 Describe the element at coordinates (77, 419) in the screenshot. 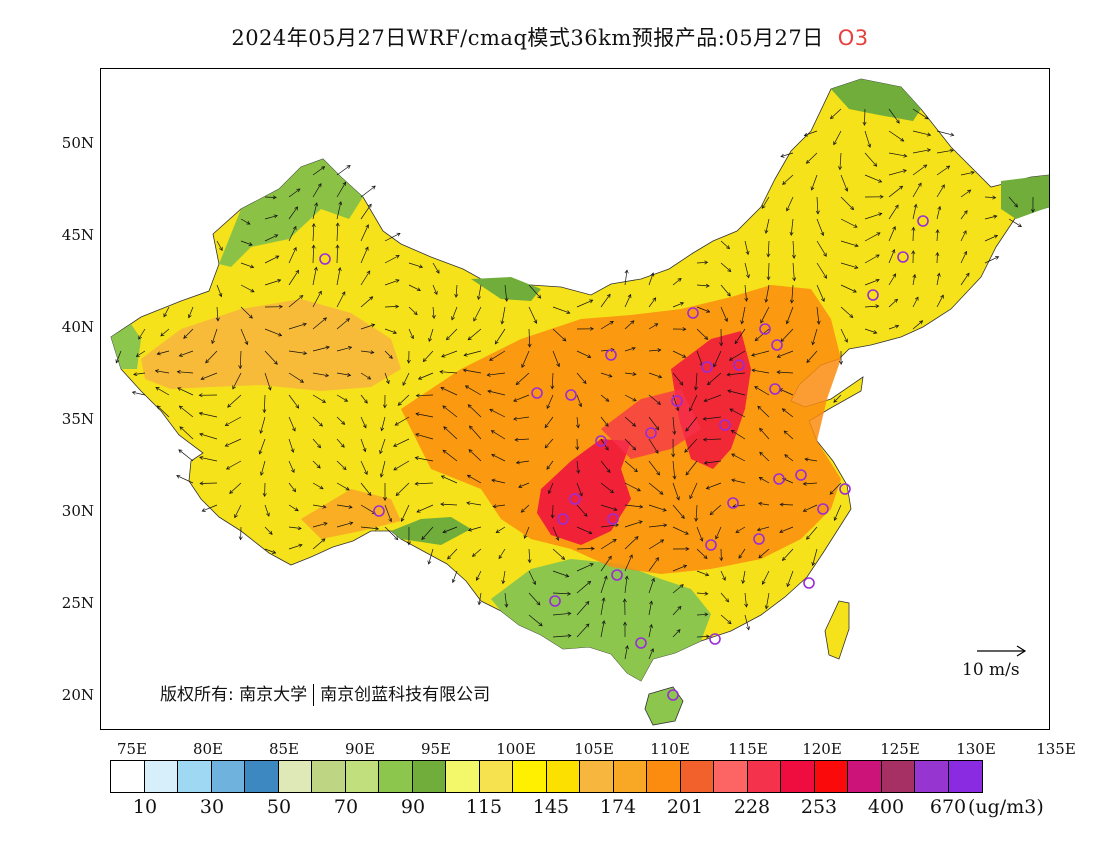

I see `lat-label: 35N` at that location.